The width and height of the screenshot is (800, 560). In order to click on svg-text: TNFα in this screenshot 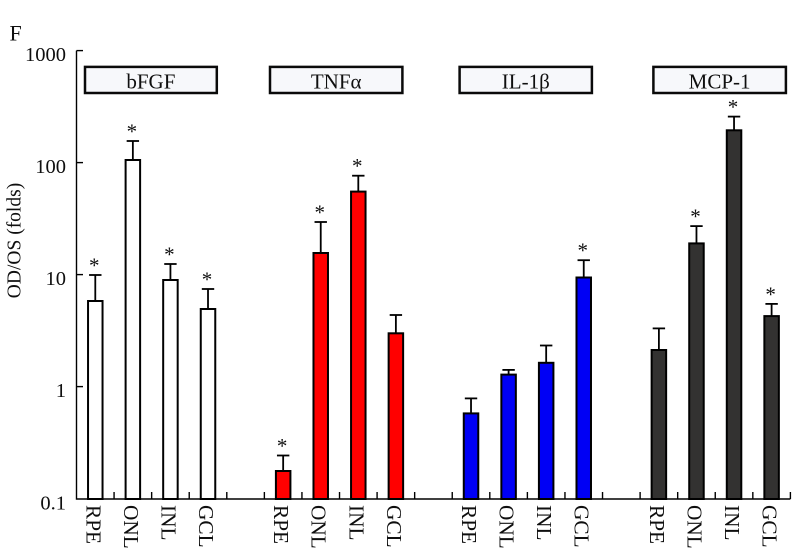, I will do `click(336, 82)`.